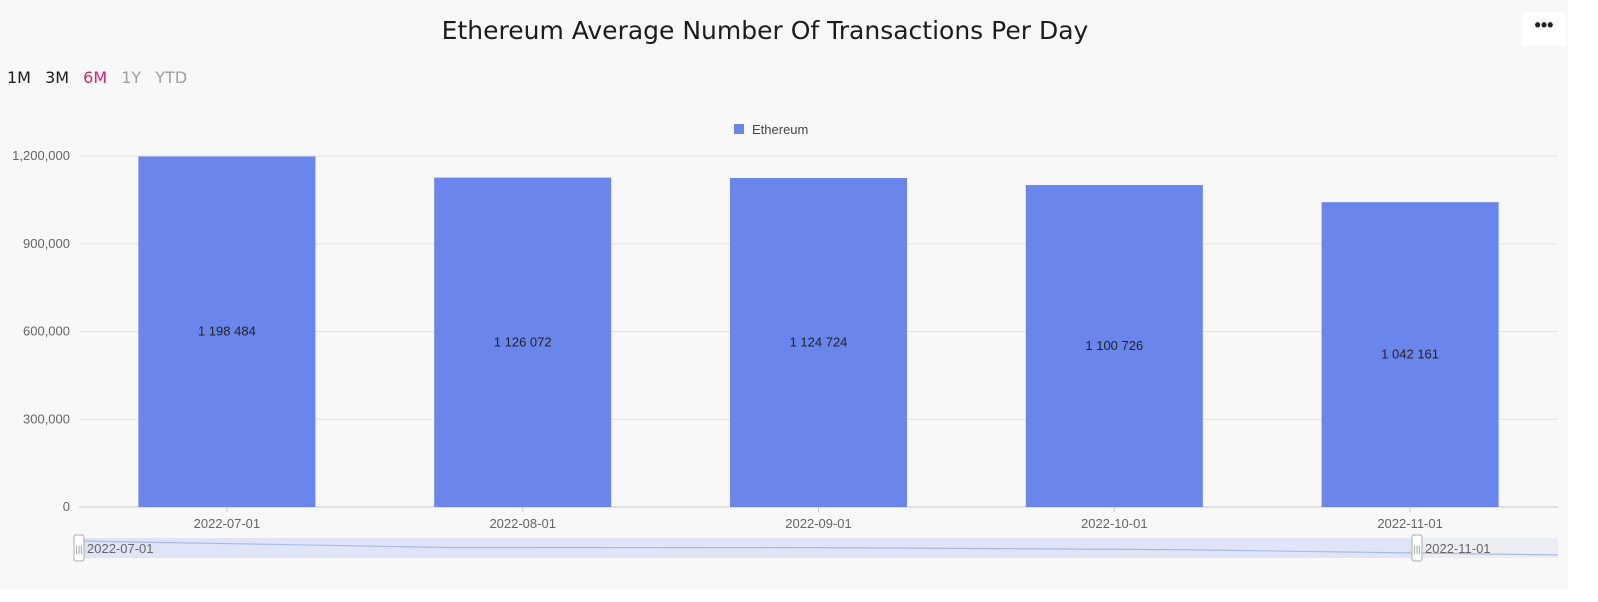 The height and width of the screenshot is (602, 1598). I want to click on data-label: 1 124 724, so click(819, 342).